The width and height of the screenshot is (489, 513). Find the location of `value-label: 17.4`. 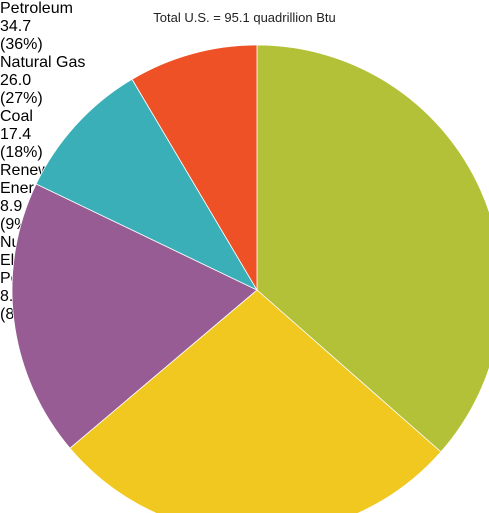

value-label: 17.4 is located at coordinates (16, 134).